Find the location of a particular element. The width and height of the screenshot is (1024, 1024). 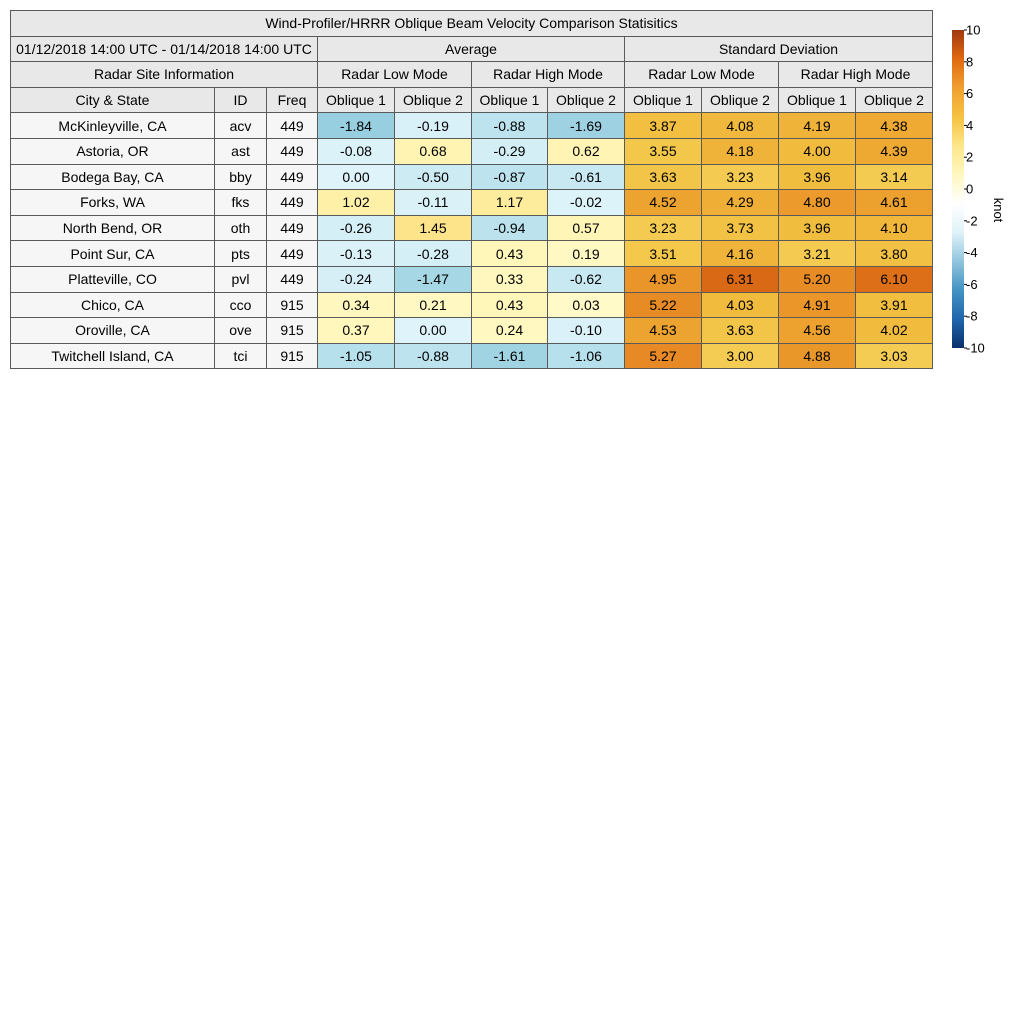

site-city: Twitchell Island, CA is located at coordinates (112, 356).